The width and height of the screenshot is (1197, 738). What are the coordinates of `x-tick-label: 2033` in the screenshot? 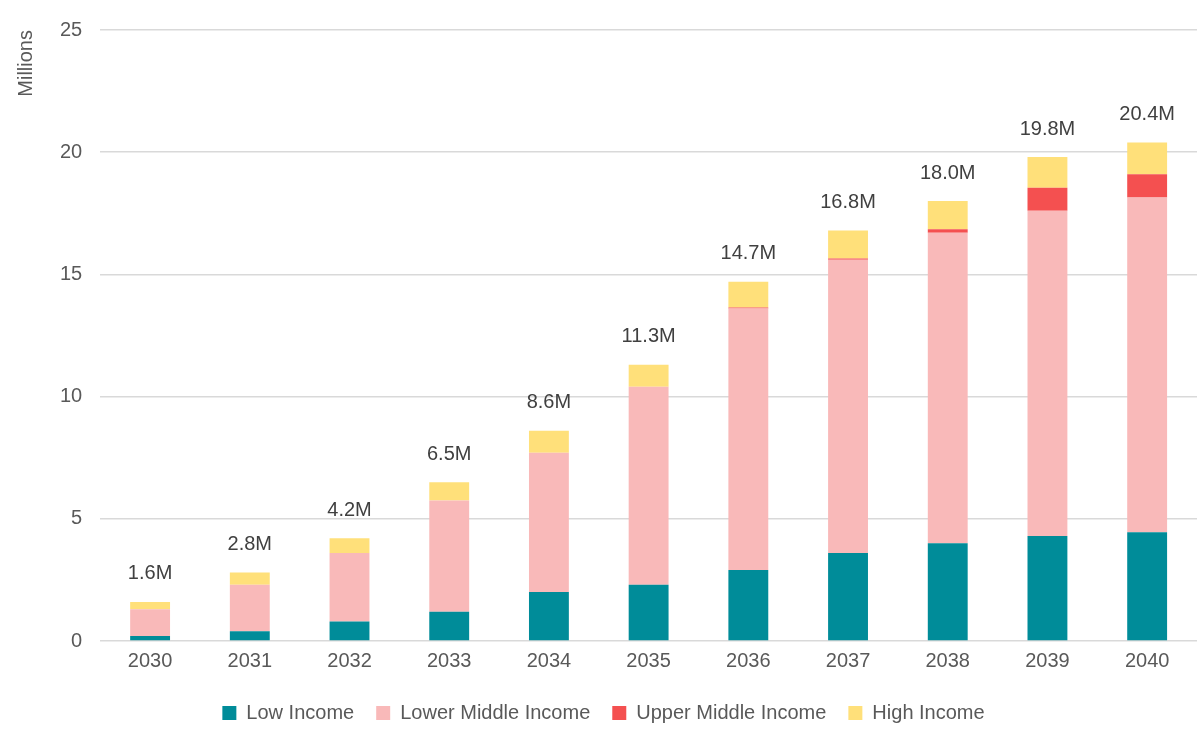 It's located at (449, 659).